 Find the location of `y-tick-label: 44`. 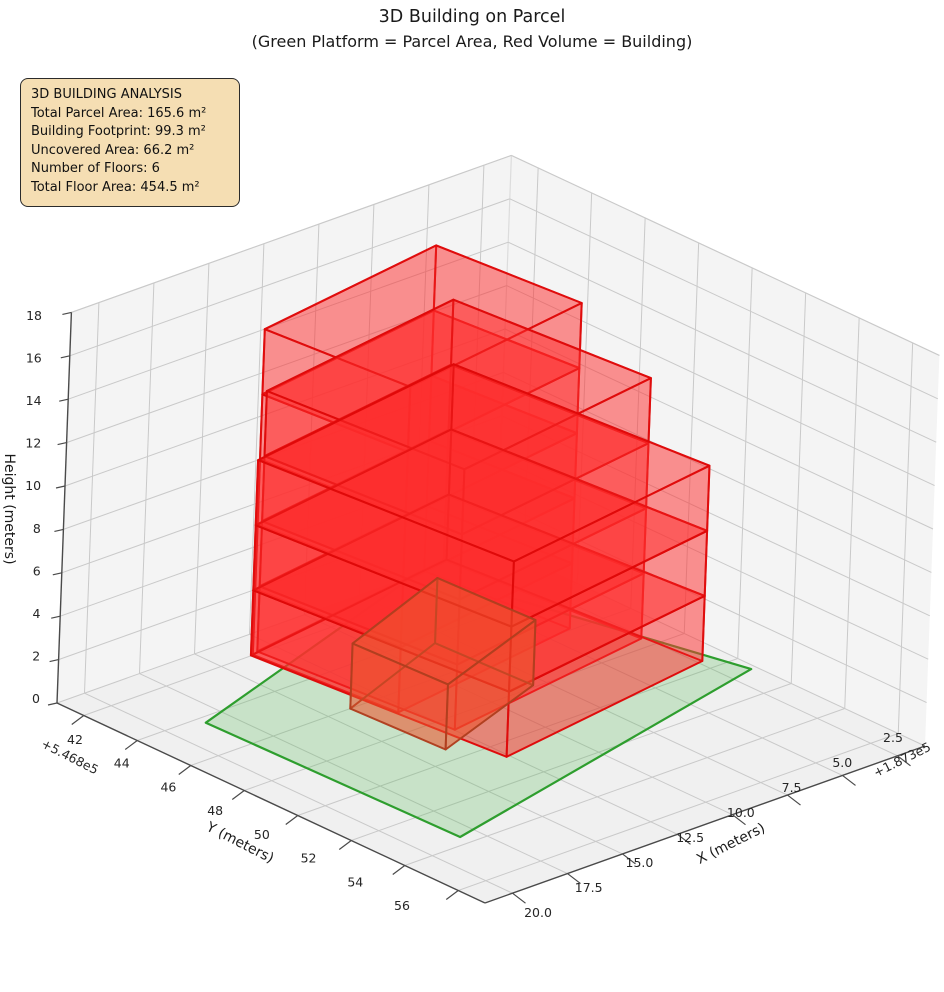

y-tick-label: 44 is located at coordinates (122, 763).